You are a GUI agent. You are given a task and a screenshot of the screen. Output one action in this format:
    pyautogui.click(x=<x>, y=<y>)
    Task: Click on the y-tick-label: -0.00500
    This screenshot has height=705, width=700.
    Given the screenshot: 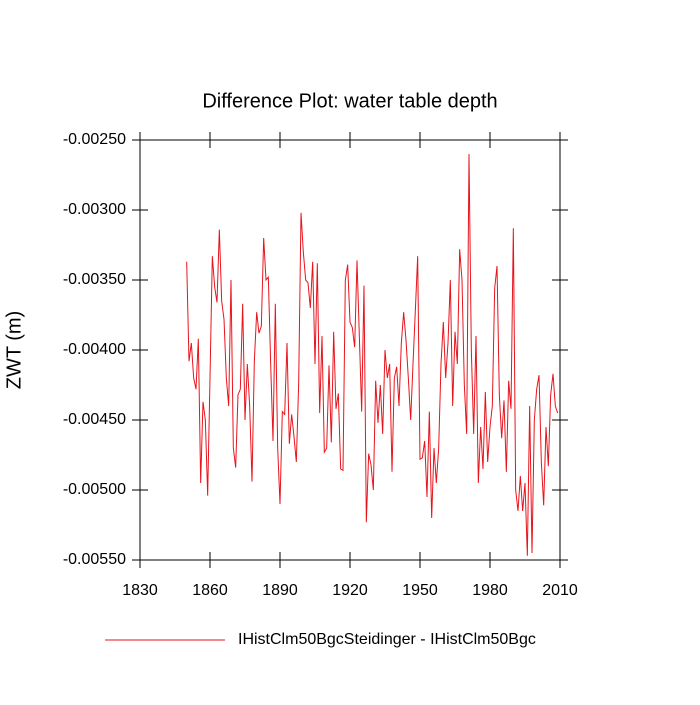 What is the action you would take?
    pyautogui.click(x=94, y=489)
    